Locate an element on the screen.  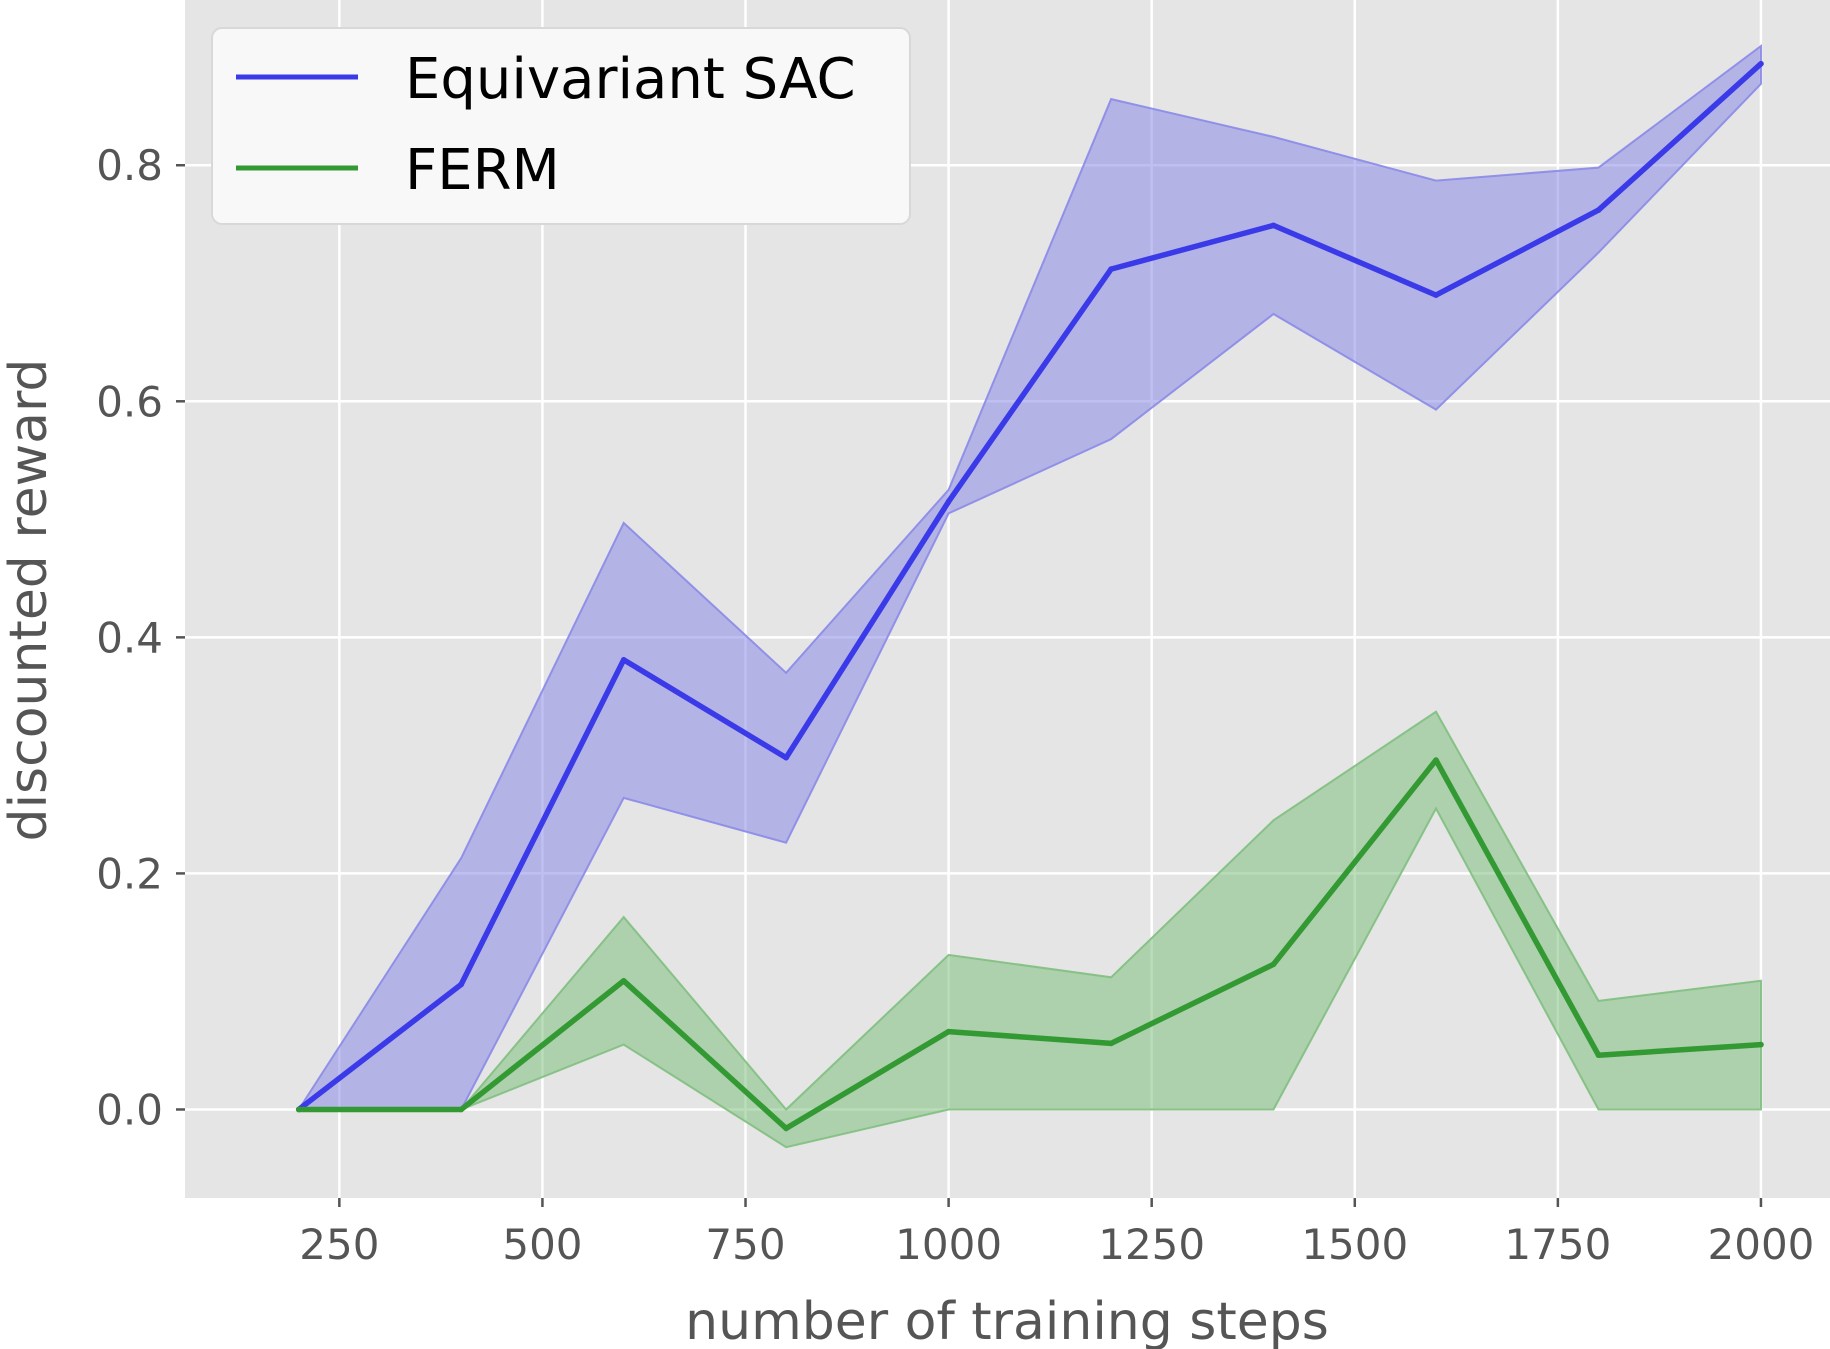
y-axis-ticks: 0.0 0.2 0.4 0.6 0.8 is located at coordinates (140, 637).